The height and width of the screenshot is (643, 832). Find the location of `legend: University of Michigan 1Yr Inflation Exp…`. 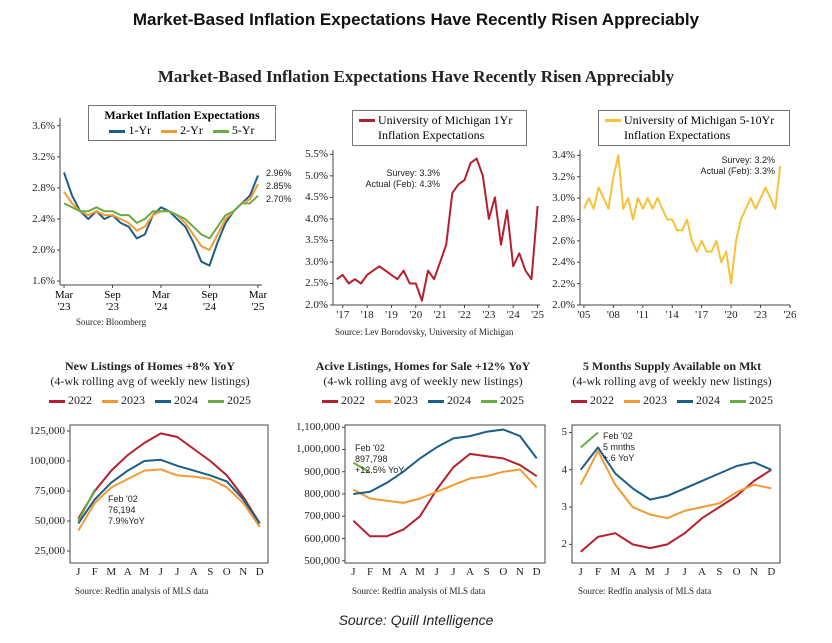

legend: University of Michigan 1Yr Inflation Exp… is located at coordinates (439, 128).